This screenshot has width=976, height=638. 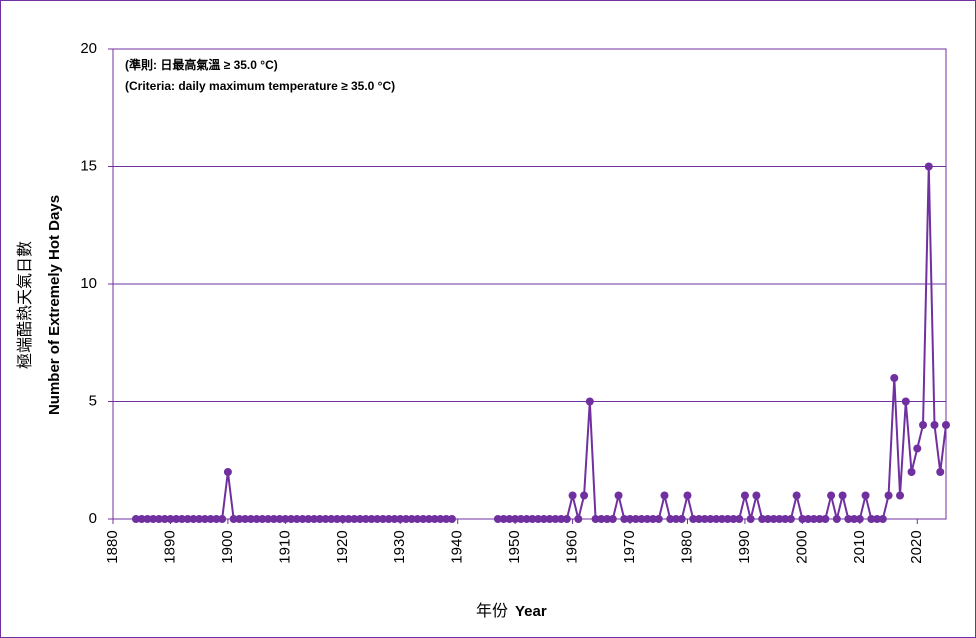 I want to click on x-tick-label: 1920, so click(x=342, y=546).